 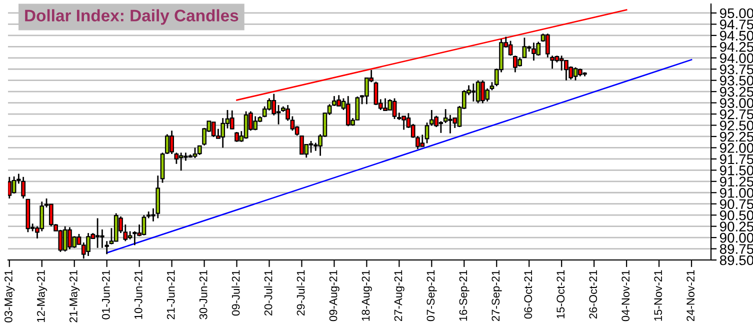 What do you see at coordinates (497, 296) in the screenshot?
I see `x-tick-label: 27-Sep-21` at bounding box center [497, 296].